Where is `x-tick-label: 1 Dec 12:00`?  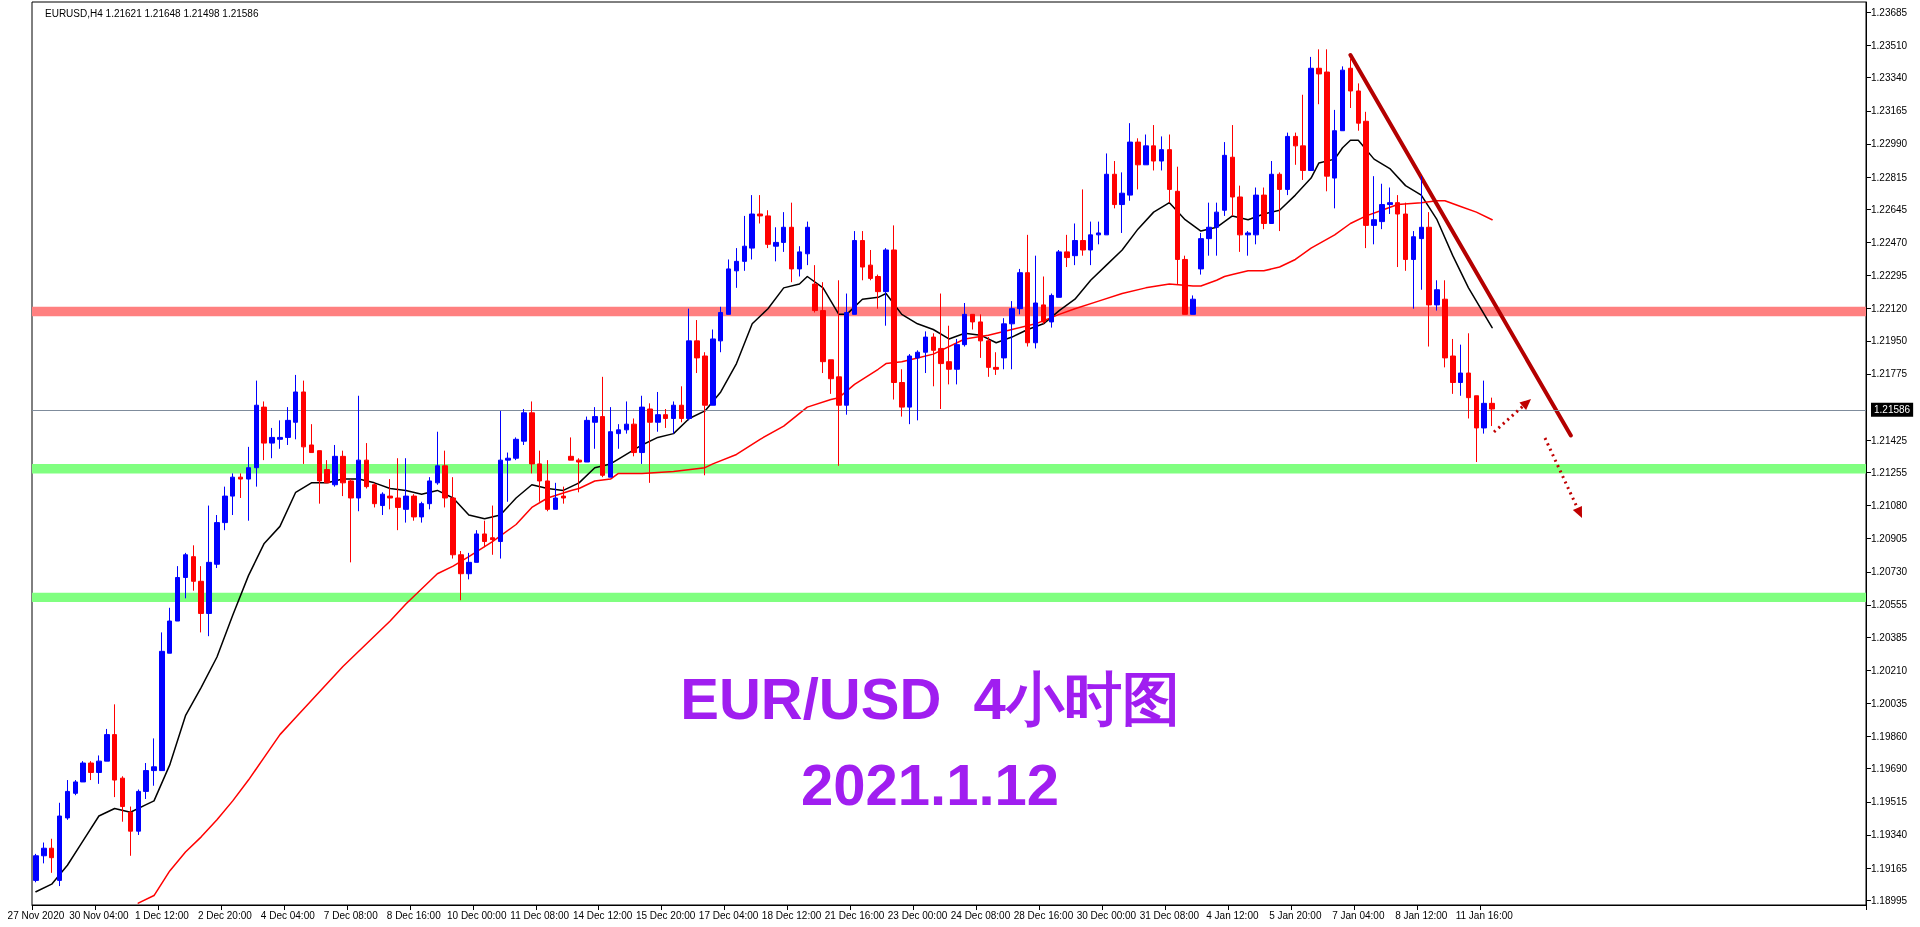
x-tick-label: 1 Dec 12:00 is located at coordinates (162, 915).